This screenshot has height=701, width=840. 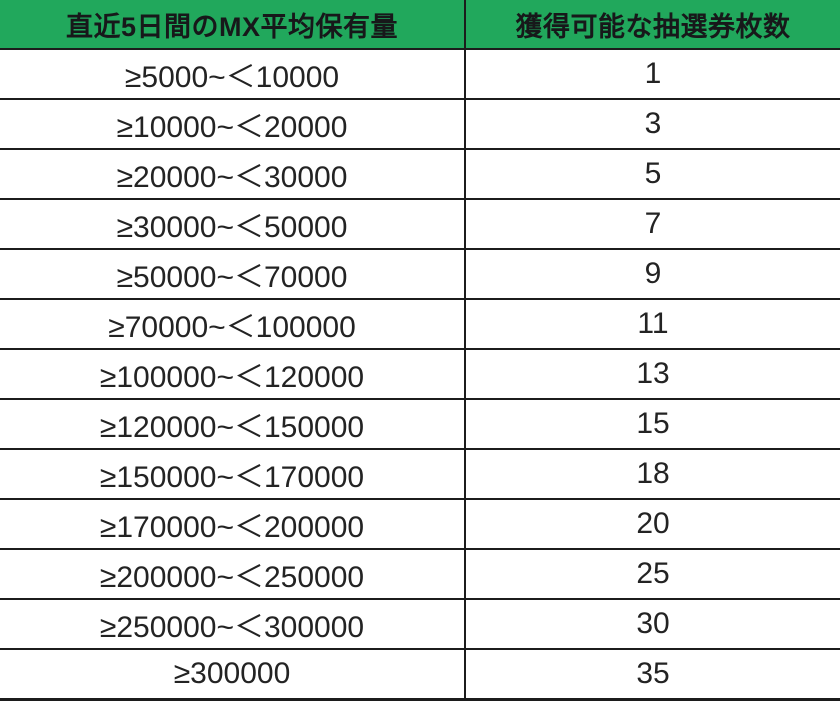 What do you see at coordinates (232, 327) in the screenshot?
I see `holdings-range-cell: ≥70000~＜100000` at bounding box center [232, 327].